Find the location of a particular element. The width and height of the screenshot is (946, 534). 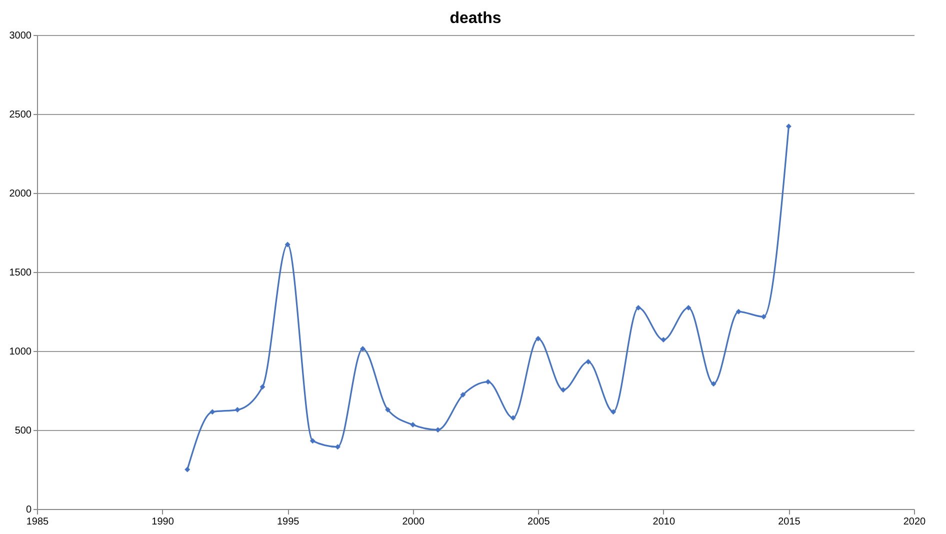

y-tick-label: 500 is located at coordinates (23, 431).